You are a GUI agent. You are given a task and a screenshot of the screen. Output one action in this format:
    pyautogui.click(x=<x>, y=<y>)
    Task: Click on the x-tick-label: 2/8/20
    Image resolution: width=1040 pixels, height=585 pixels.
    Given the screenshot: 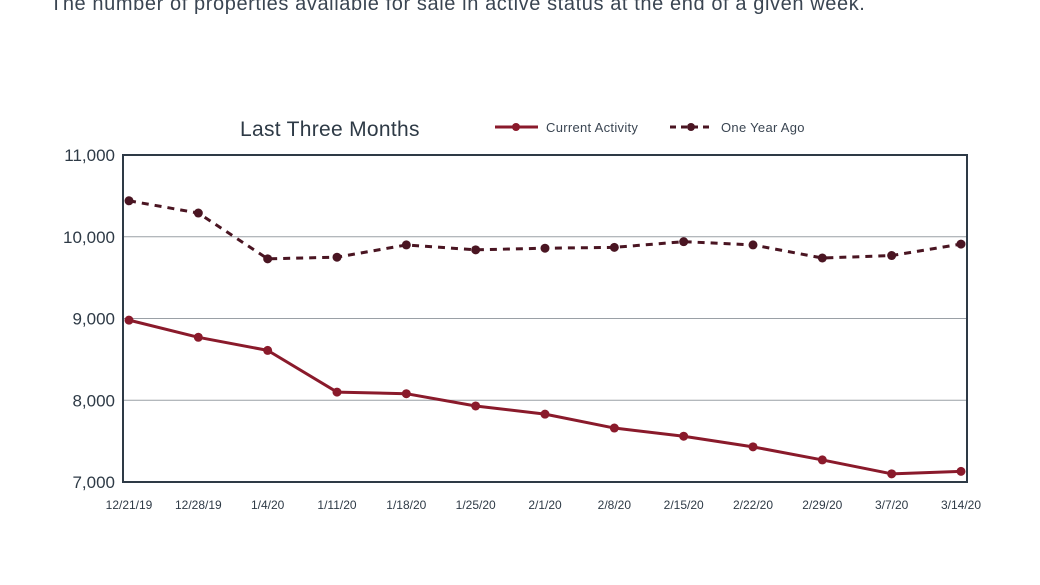 What is the action you would take?
    pyautogui.click(x=615, y=505)
    